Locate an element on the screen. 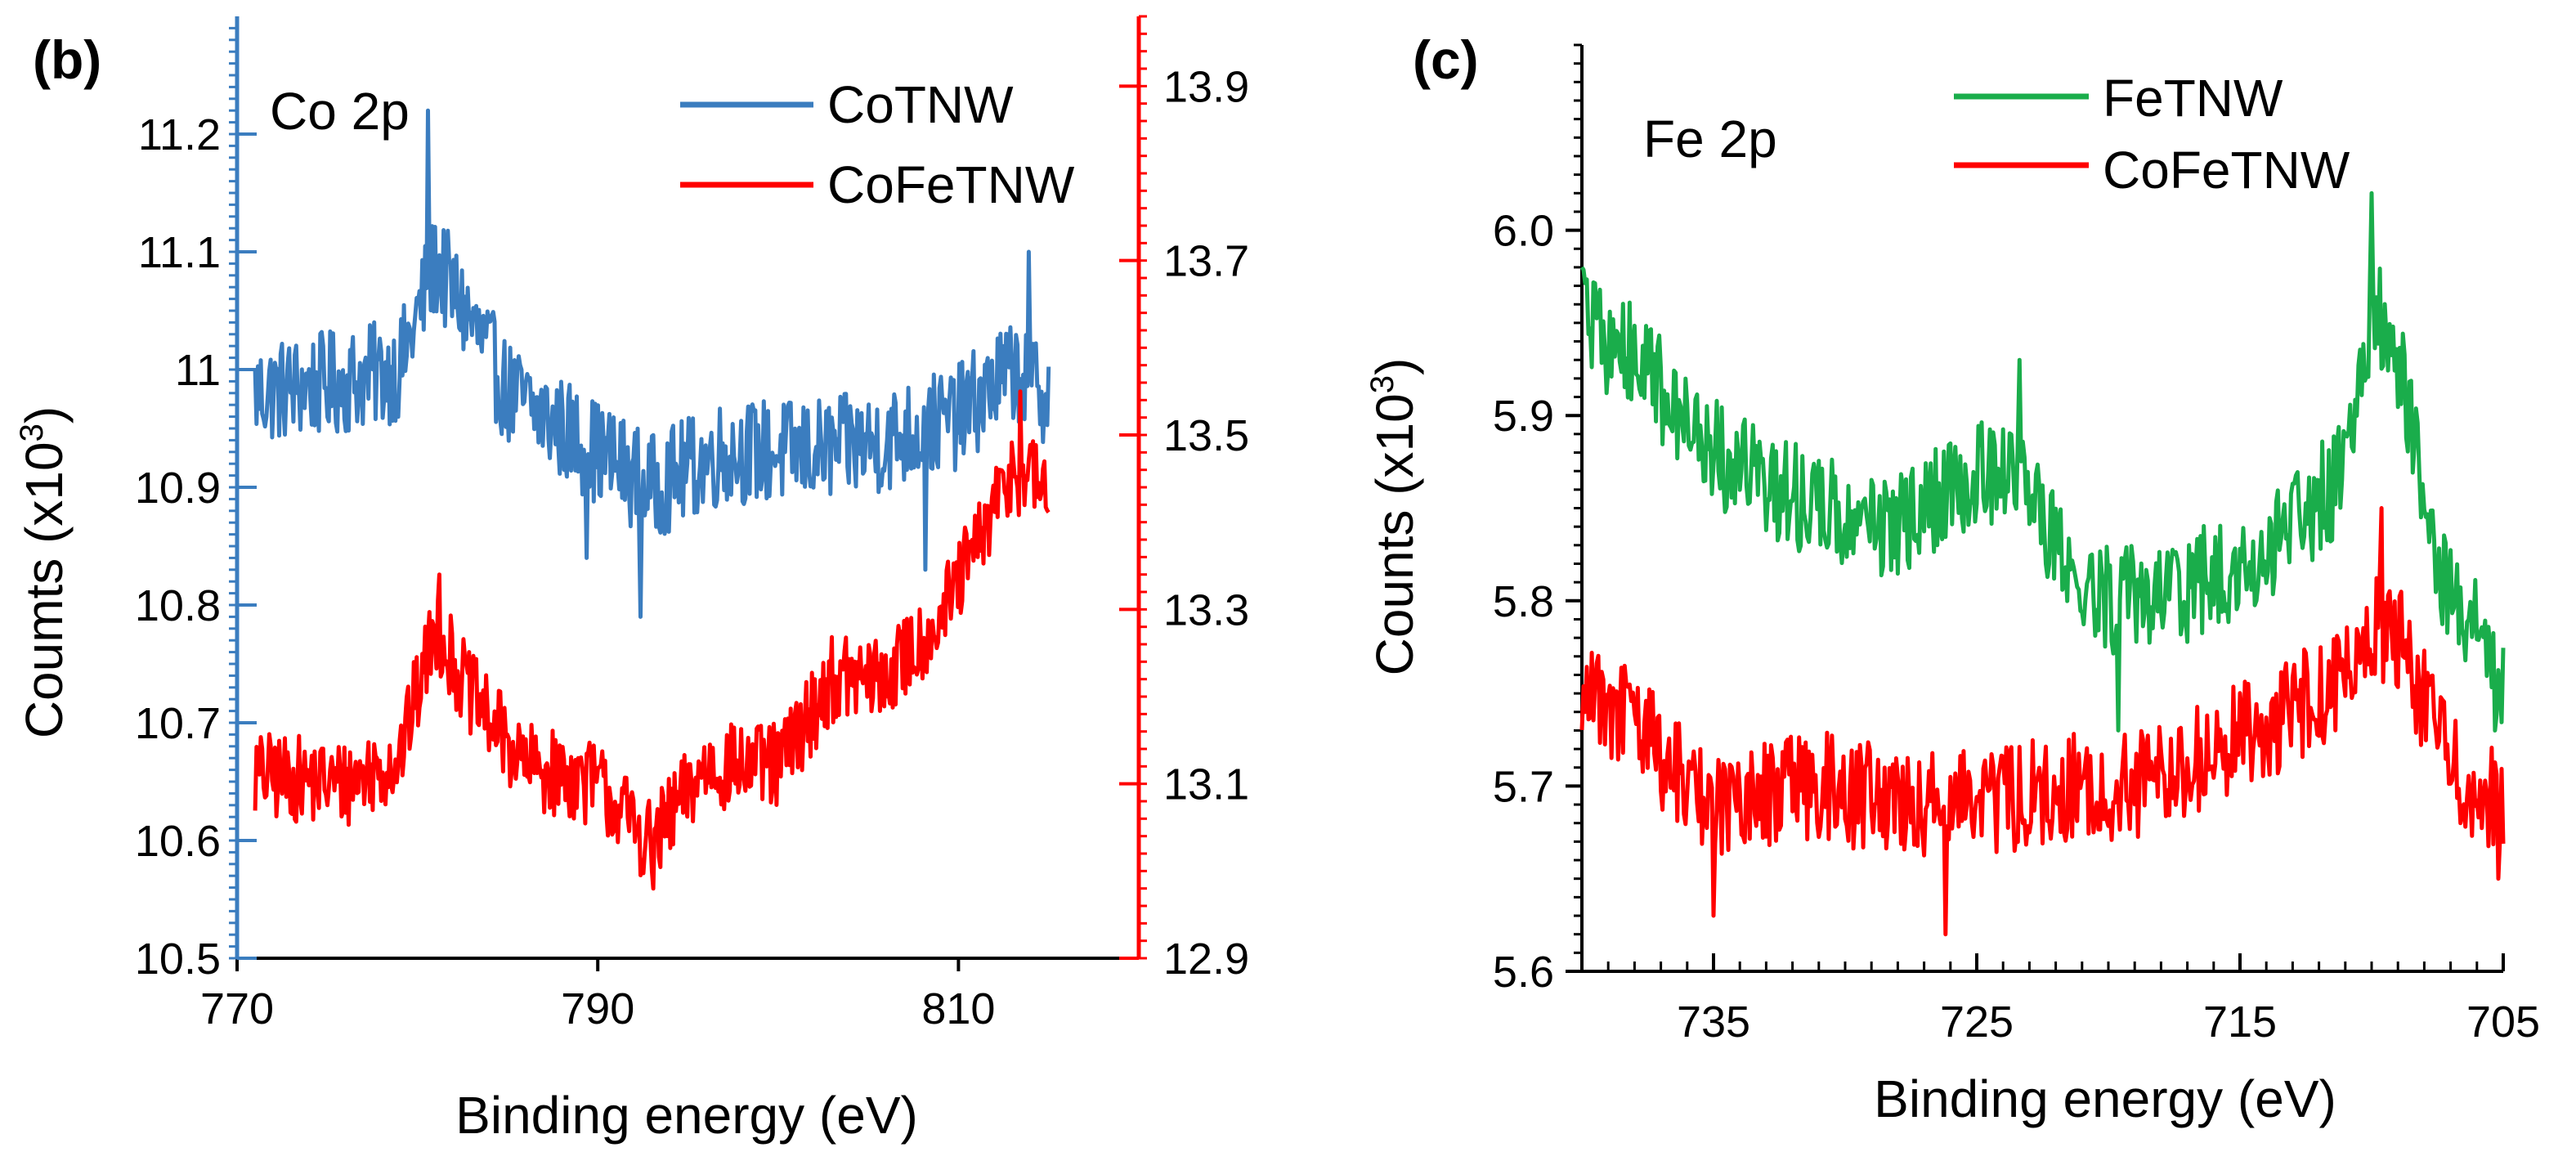 This screenshot has height=1161, width=2576. y-tick-label-c: 5.9 is located at coordinates (1524, 416).